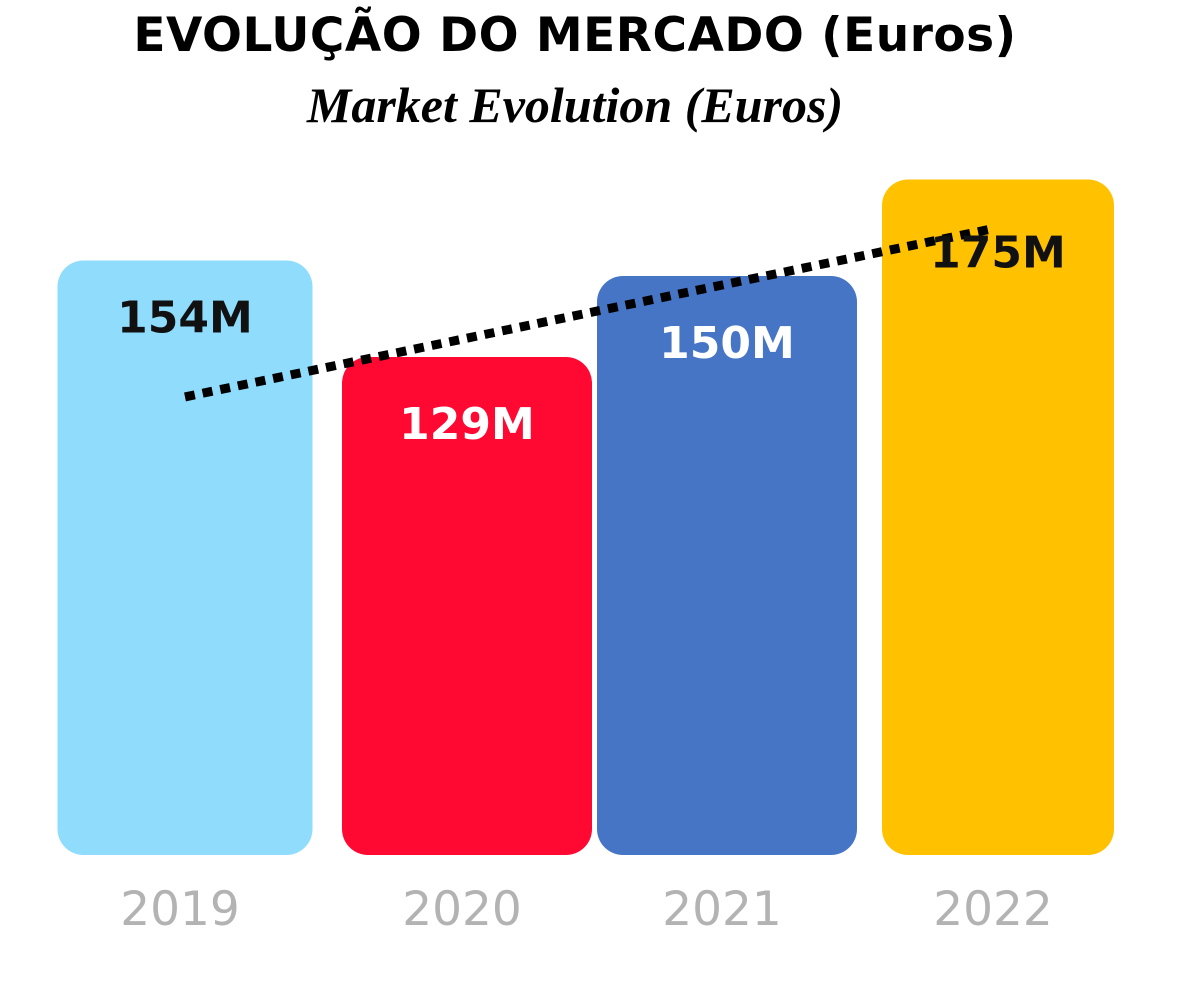 Image resolution: width=1180 pixels, height=981 pixels. What do you see at coordinates (727, 565) in the screenshot?
I see `bar-2021` at bounding box center [727, 565].